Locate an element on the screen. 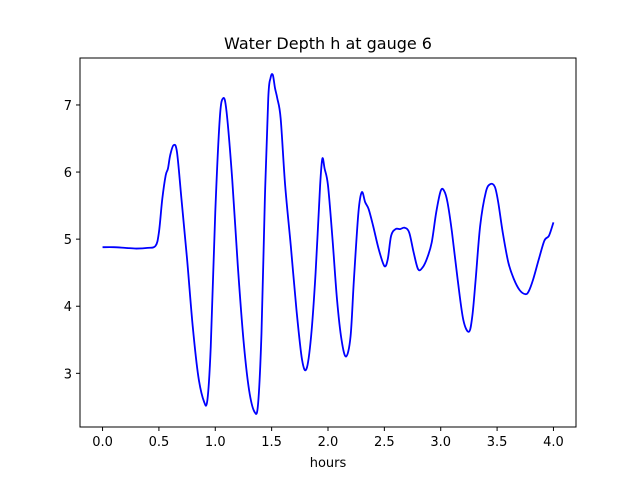  y-tick-label: 7 is located at coordinates (68, 106).